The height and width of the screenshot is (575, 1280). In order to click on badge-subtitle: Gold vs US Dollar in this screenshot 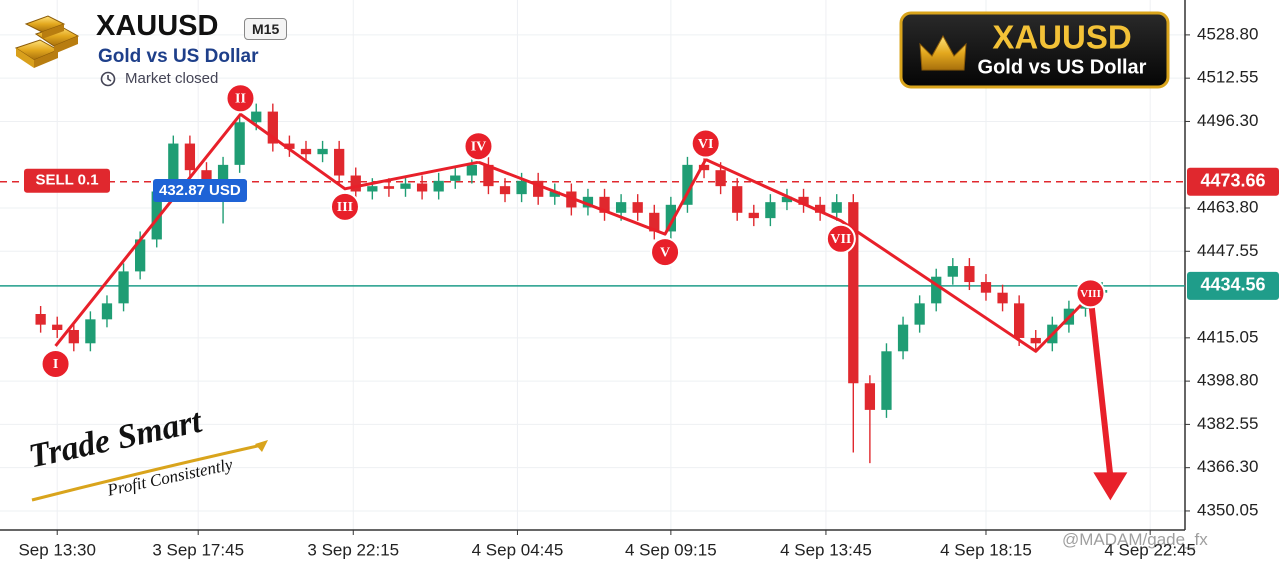, I will do `click(1062, 67)`.